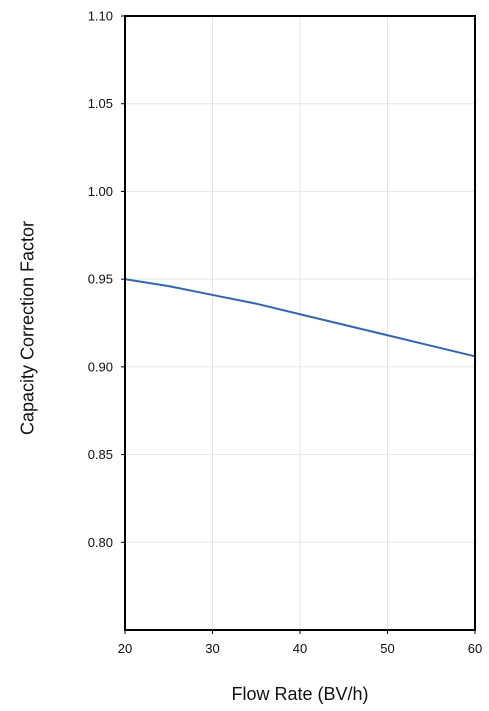 This screenshot has height=711, width=489. Describe the element at coordinates (100, 454) in the screenshot. I see `y-tick-label: 0.85` at that location.